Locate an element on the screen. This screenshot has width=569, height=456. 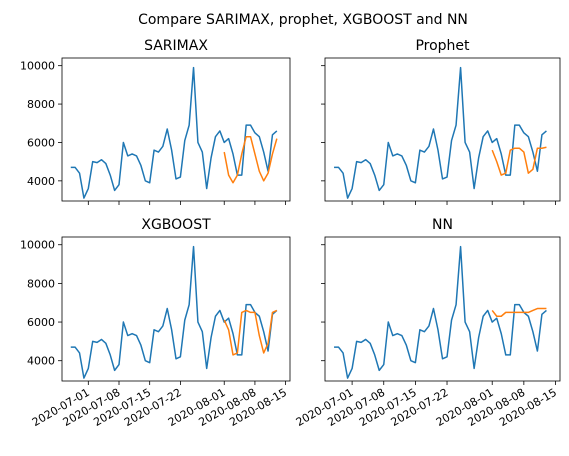
panel-title: NN is located at coordinates (442, 225).